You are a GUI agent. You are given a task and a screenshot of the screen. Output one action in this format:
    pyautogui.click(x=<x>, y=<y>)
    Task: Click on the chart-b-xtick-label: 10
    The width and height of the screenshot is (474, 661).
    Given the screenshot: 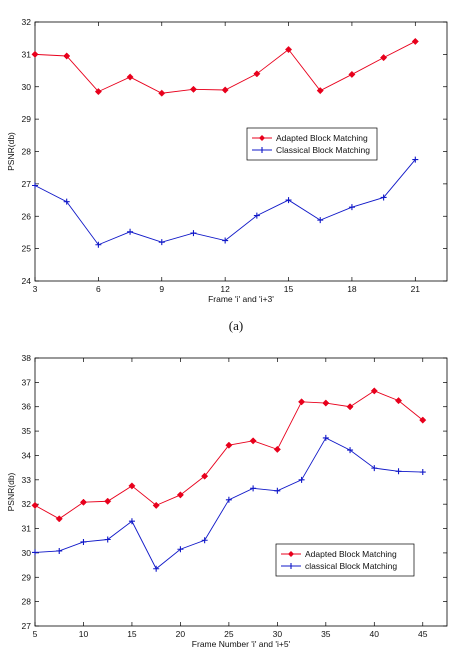 What is the action you would take?
    pyautogui.click(x=84, y=634)
    